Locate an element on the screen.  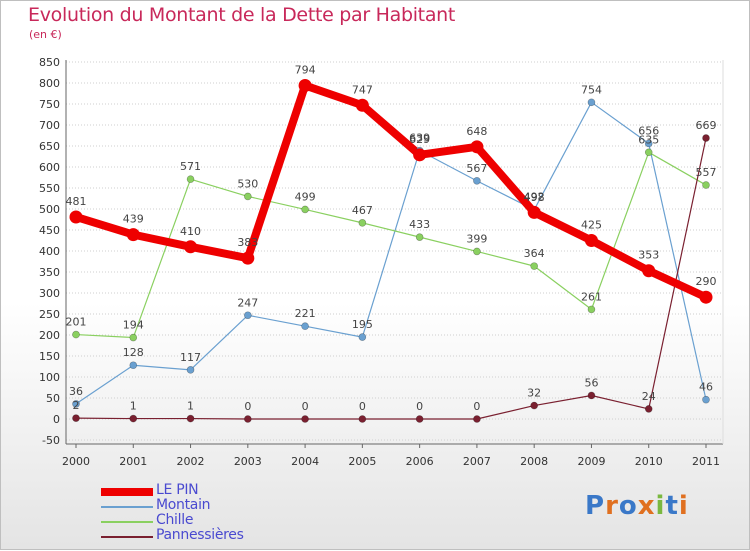
data-label-le-pin: 290 is located at coordinates (706, 281).